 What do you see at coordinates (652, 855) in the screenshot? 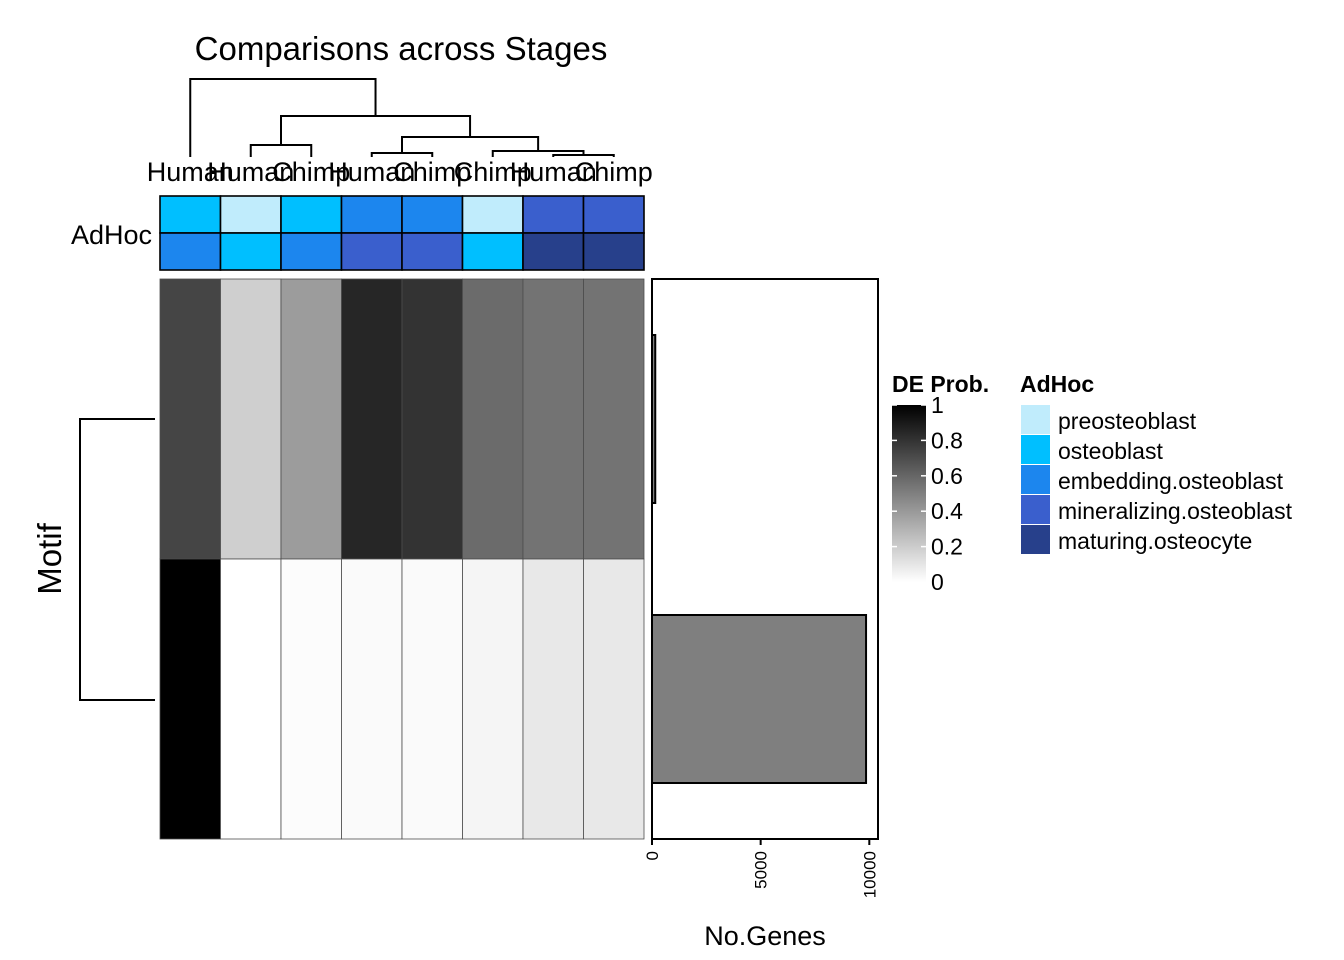
I see `bar-axis-tick-label: 0` at bounding box center [652, 855].